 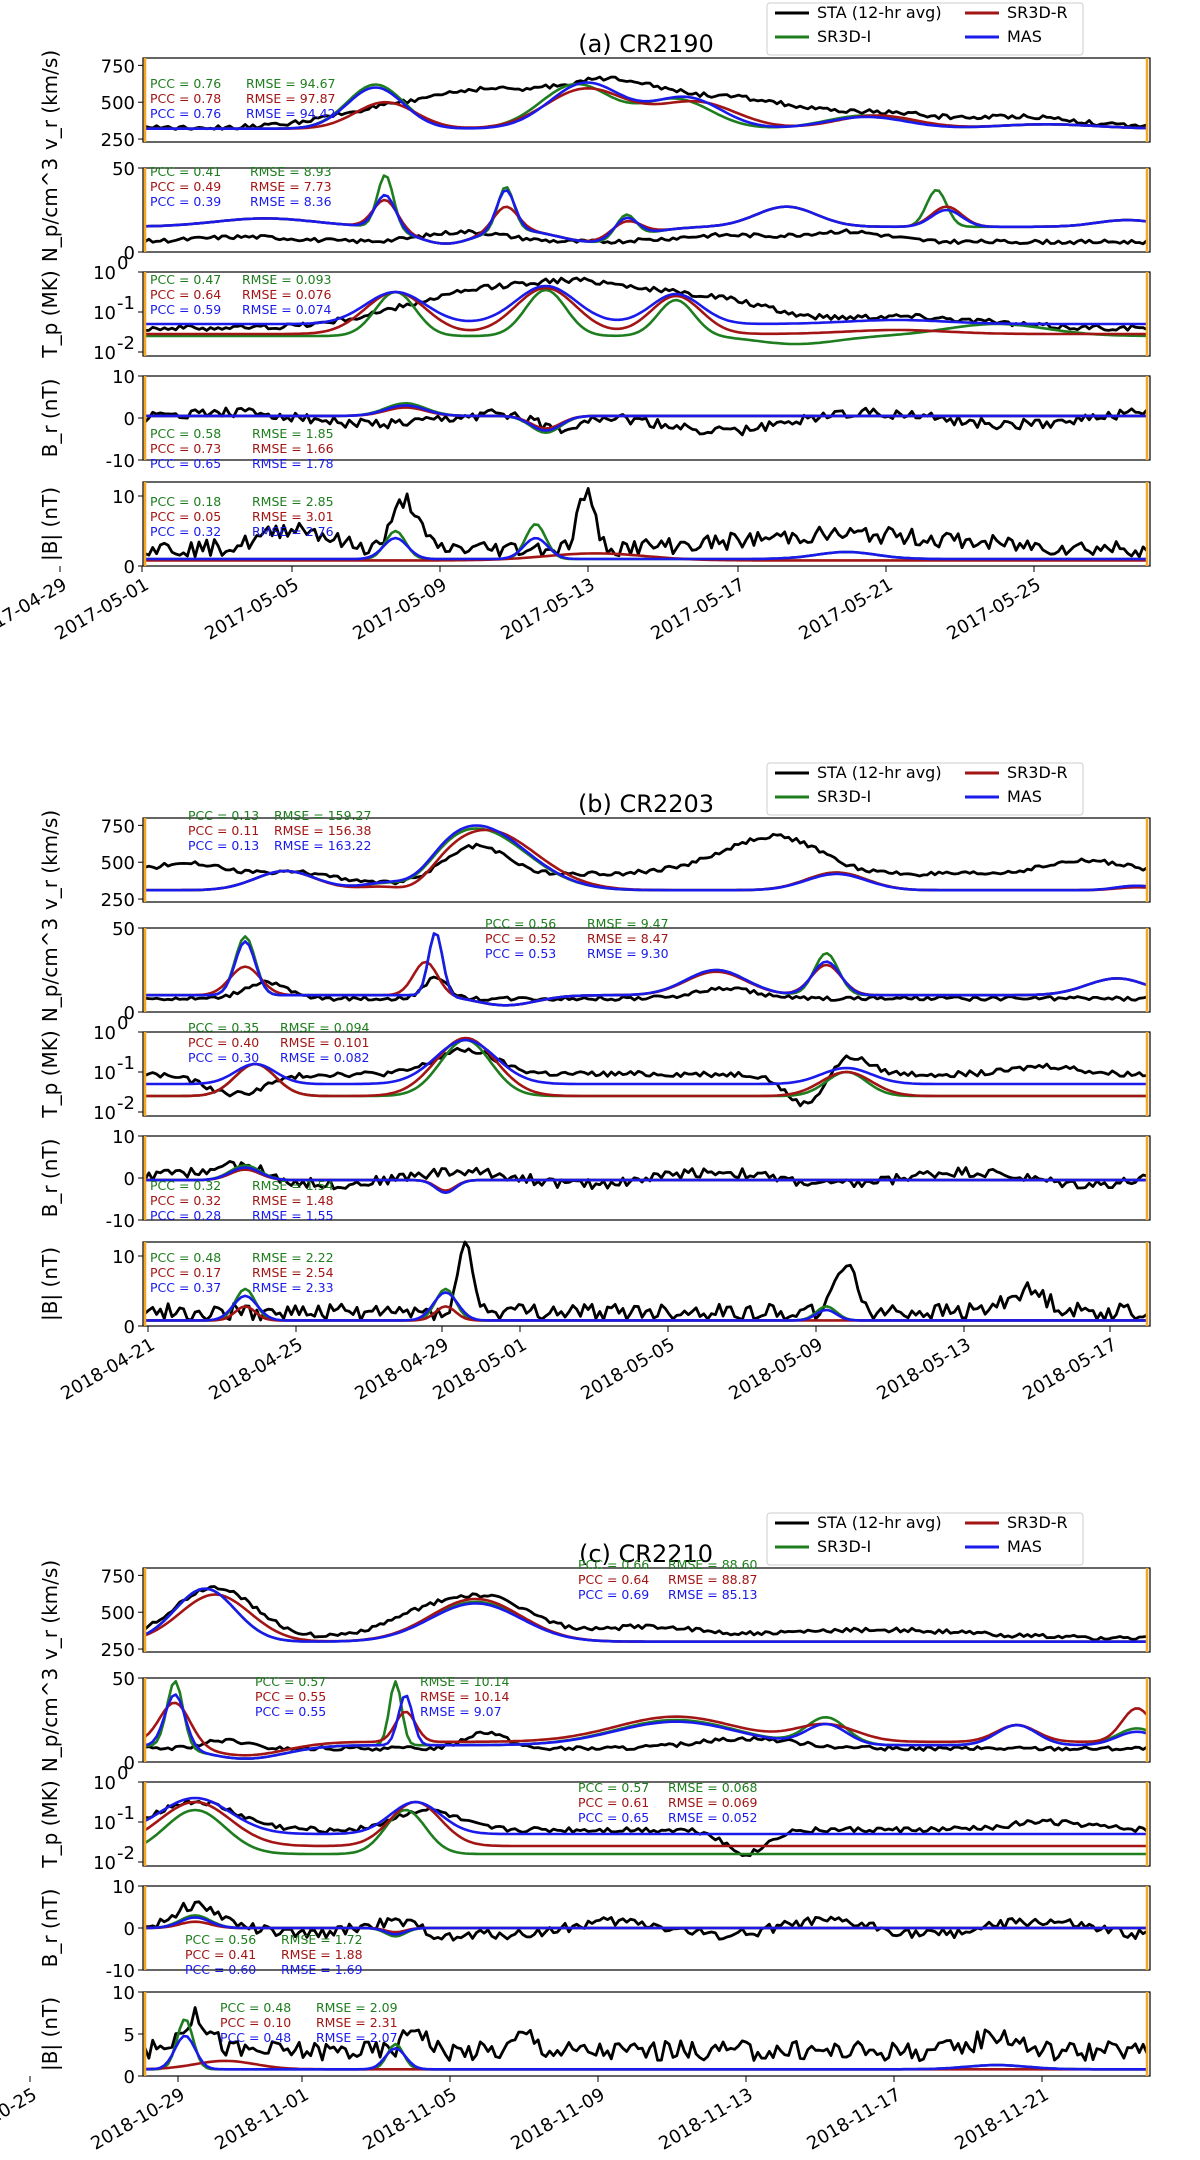 I want to click on stat-rmse-sr3d-r: RMSE = 1.88, so click(x=322, y=1954).